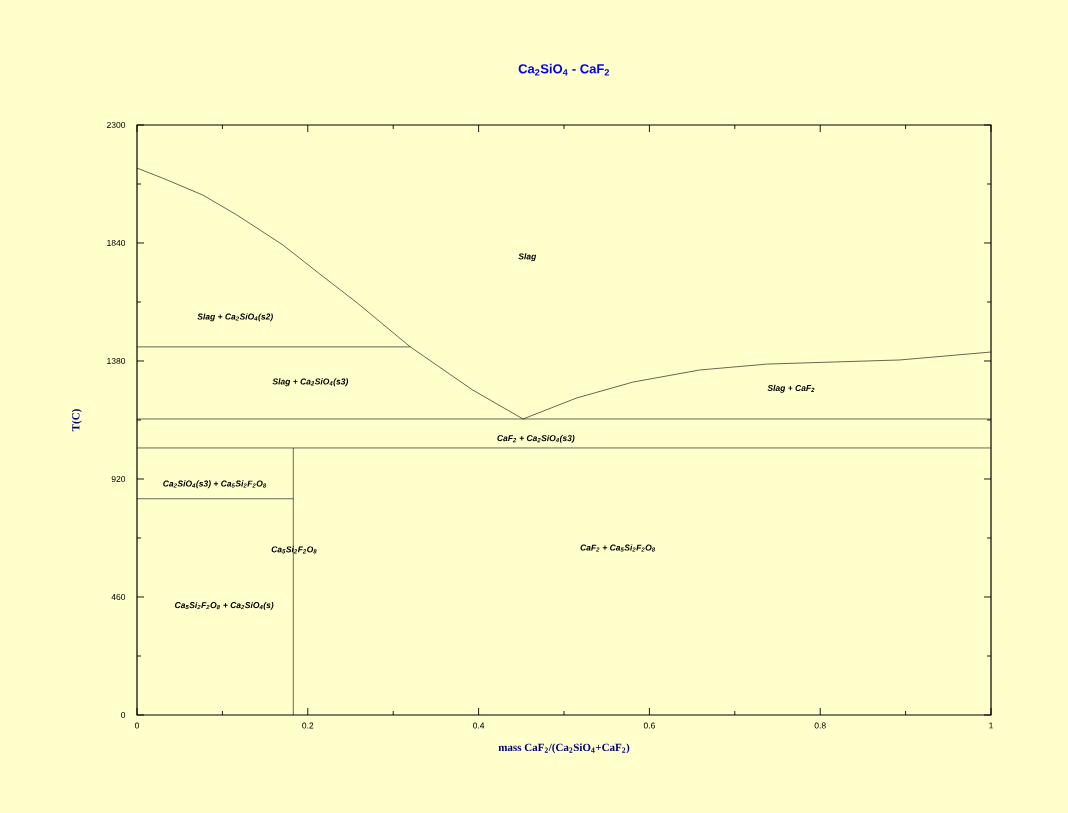 This screenshot has height=813, width=1068. What do you see at coordinates (215, 484) in the screenshot?
I see `text: Ca$_{2}$SiO$_{4}$(s3) + Ca$_{5}$Si$_{2}$F$_{2}$O$_{8}$` at bounding box center [215, 484].